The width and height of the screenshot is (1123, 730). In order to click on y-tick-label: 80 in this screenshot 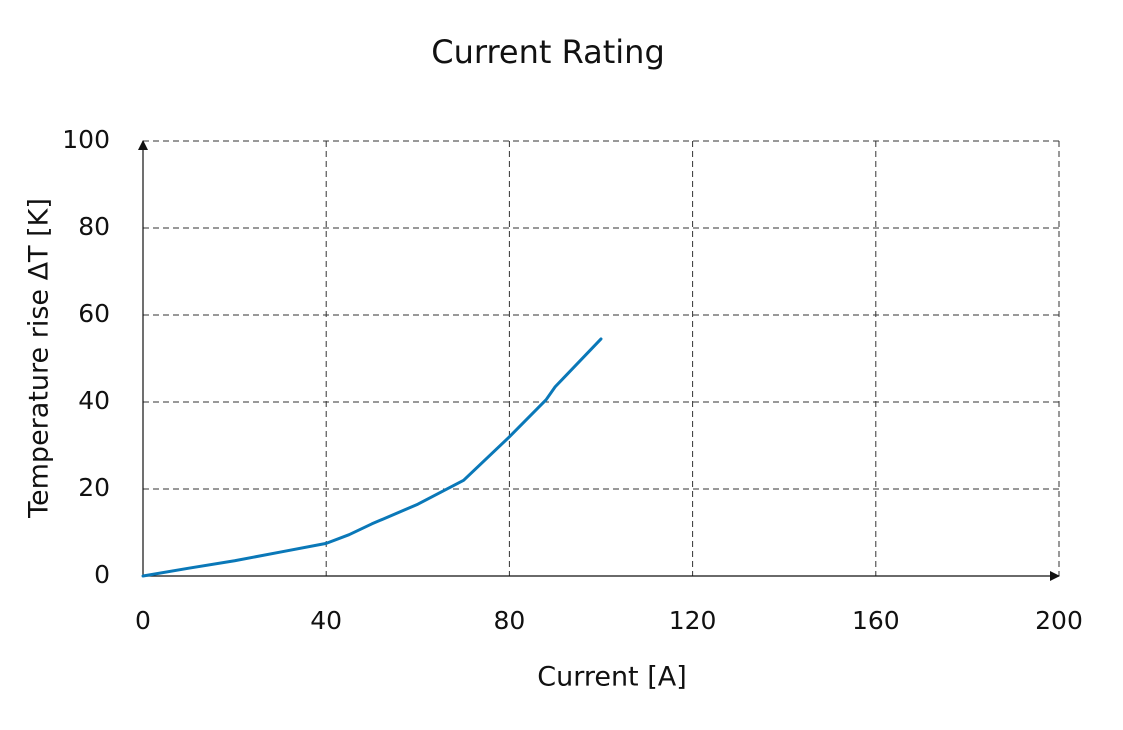, I will do `click(94, 226)`.